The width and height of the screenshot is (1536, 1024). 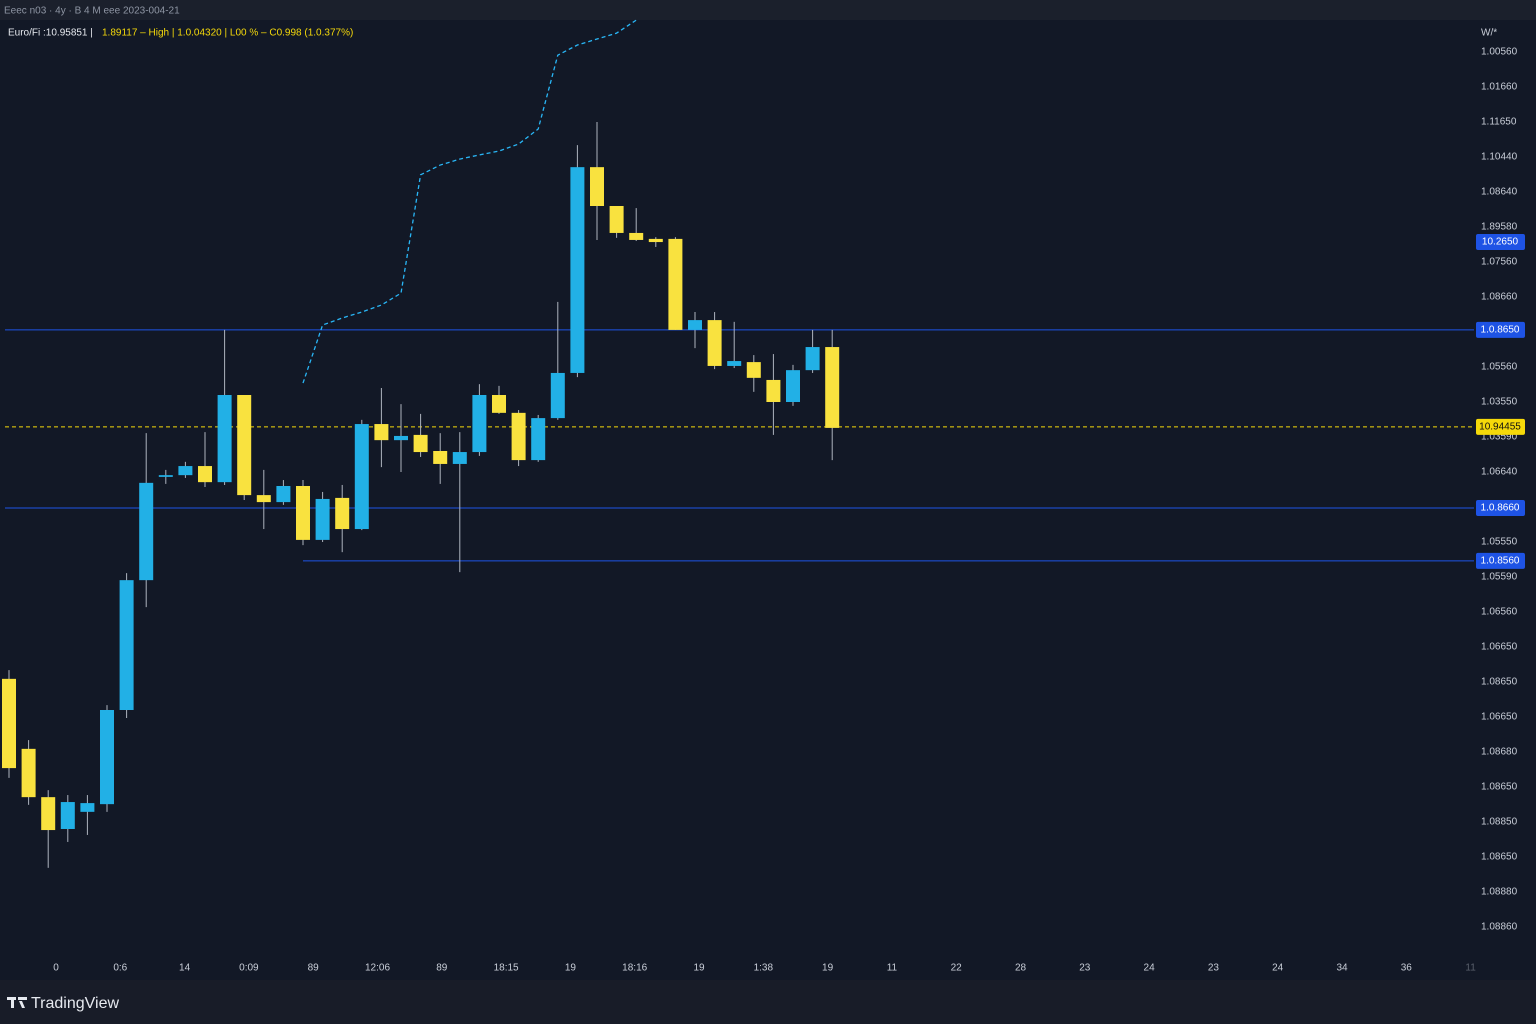 I want to click on price-badge-label: 1.0.8560, so click(x=1500, y=561).